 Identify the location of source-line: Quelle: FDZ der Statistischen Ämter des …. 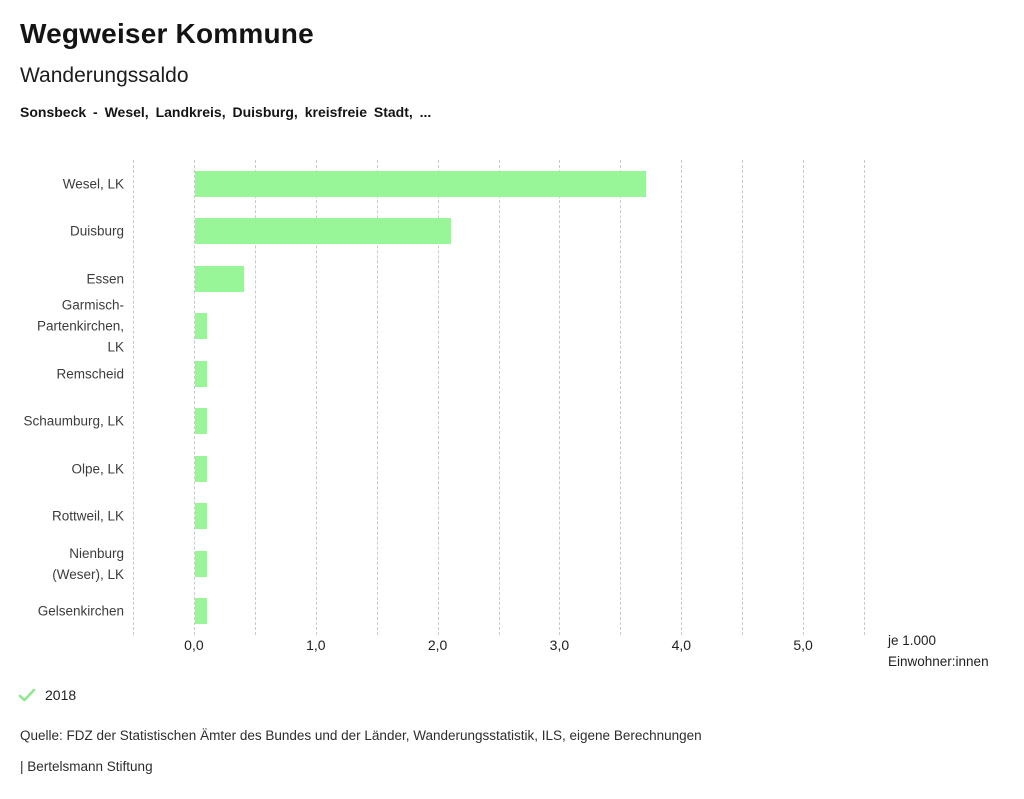
(361, 735).